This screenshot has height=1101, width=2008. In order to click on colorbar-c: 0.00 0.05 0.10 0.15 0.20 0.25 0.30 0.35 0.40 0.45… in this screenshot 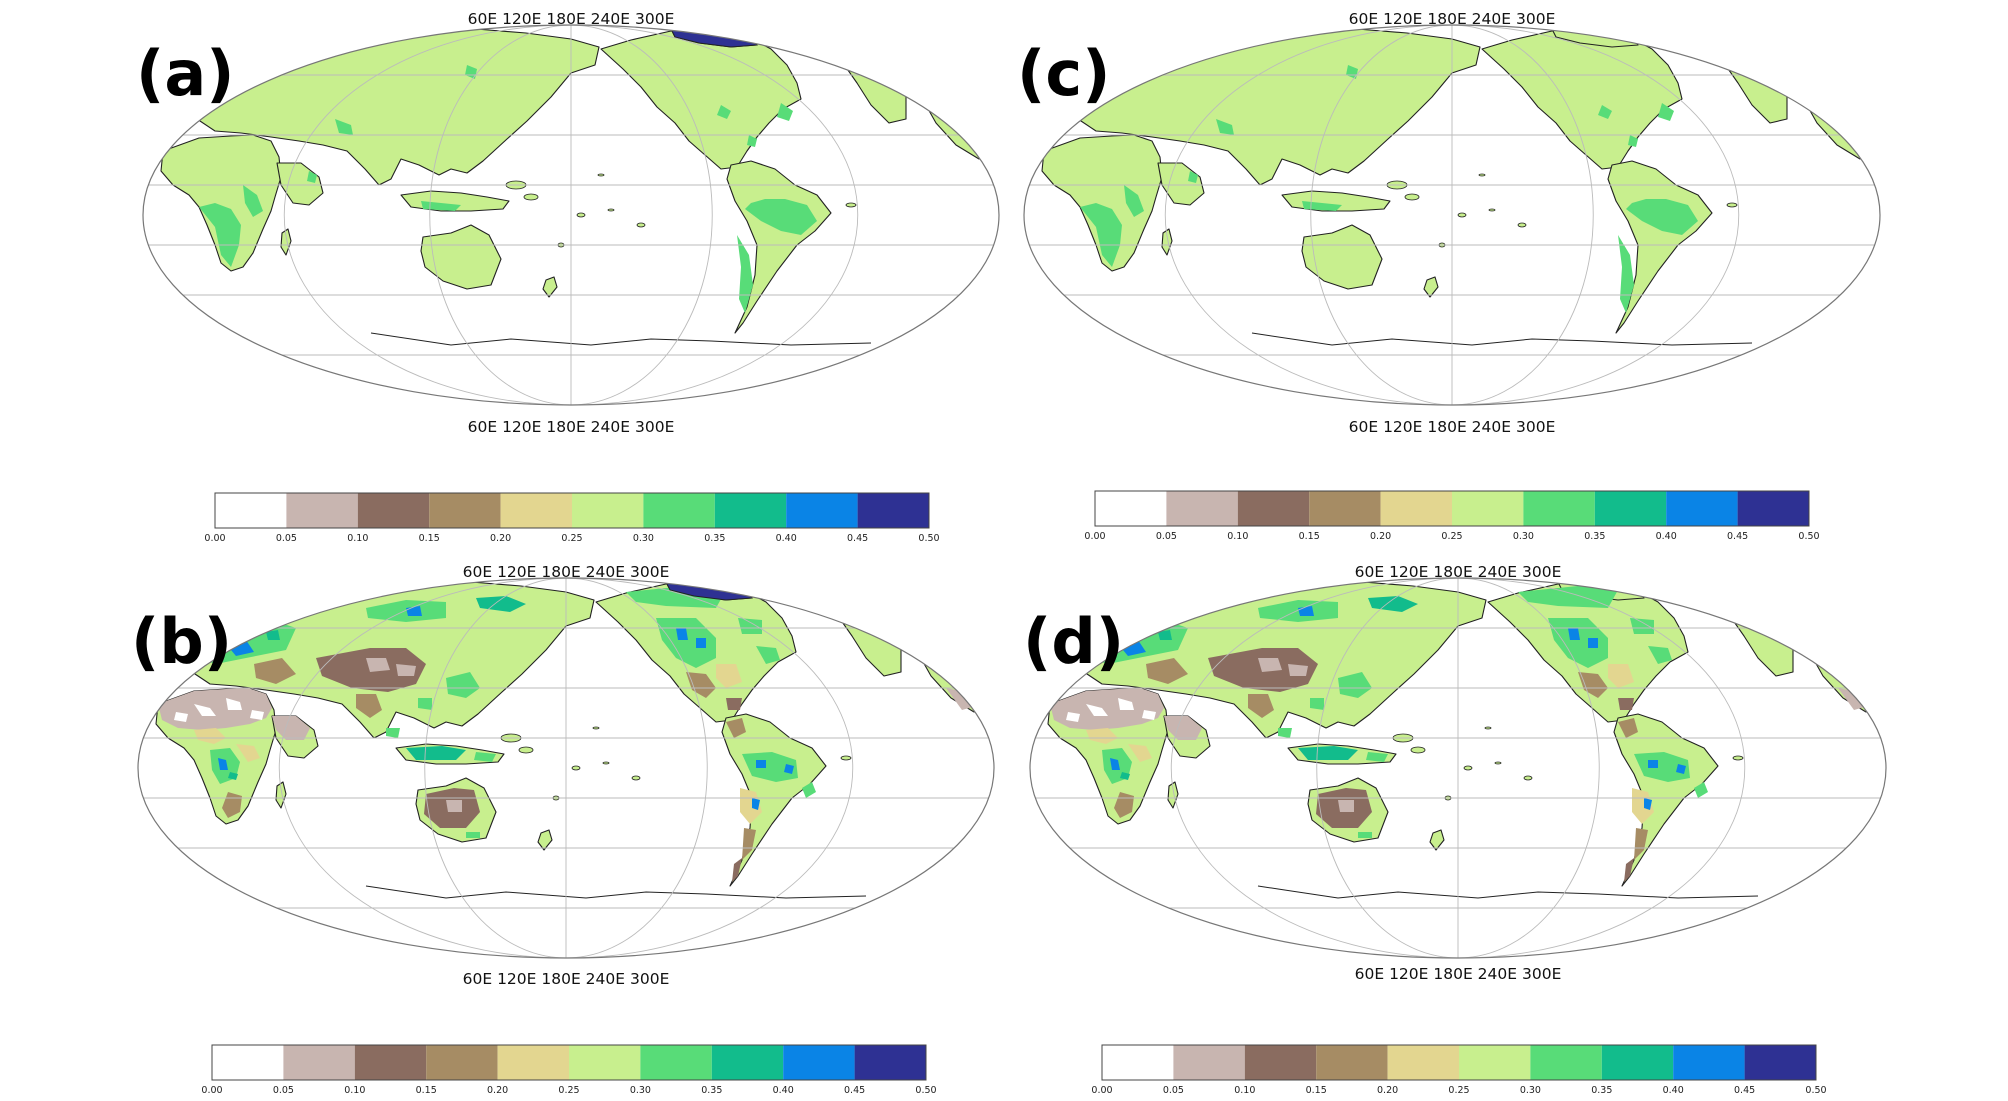, I will do `click(1452, 516)`.